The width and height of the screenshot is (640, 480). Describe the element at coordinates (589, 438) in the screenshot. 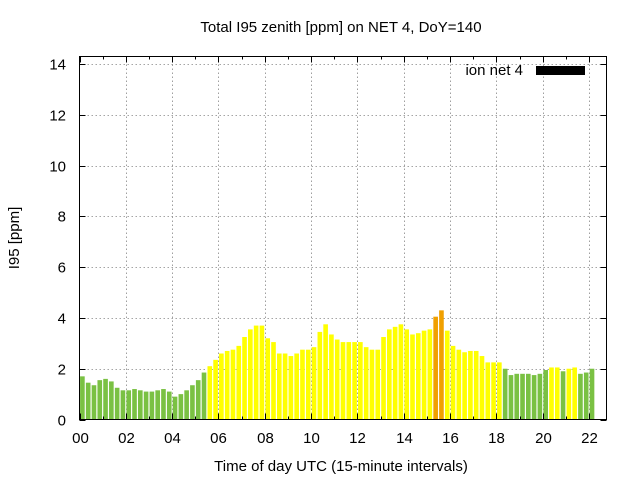

I see `x-tick-label: 22` at that location.